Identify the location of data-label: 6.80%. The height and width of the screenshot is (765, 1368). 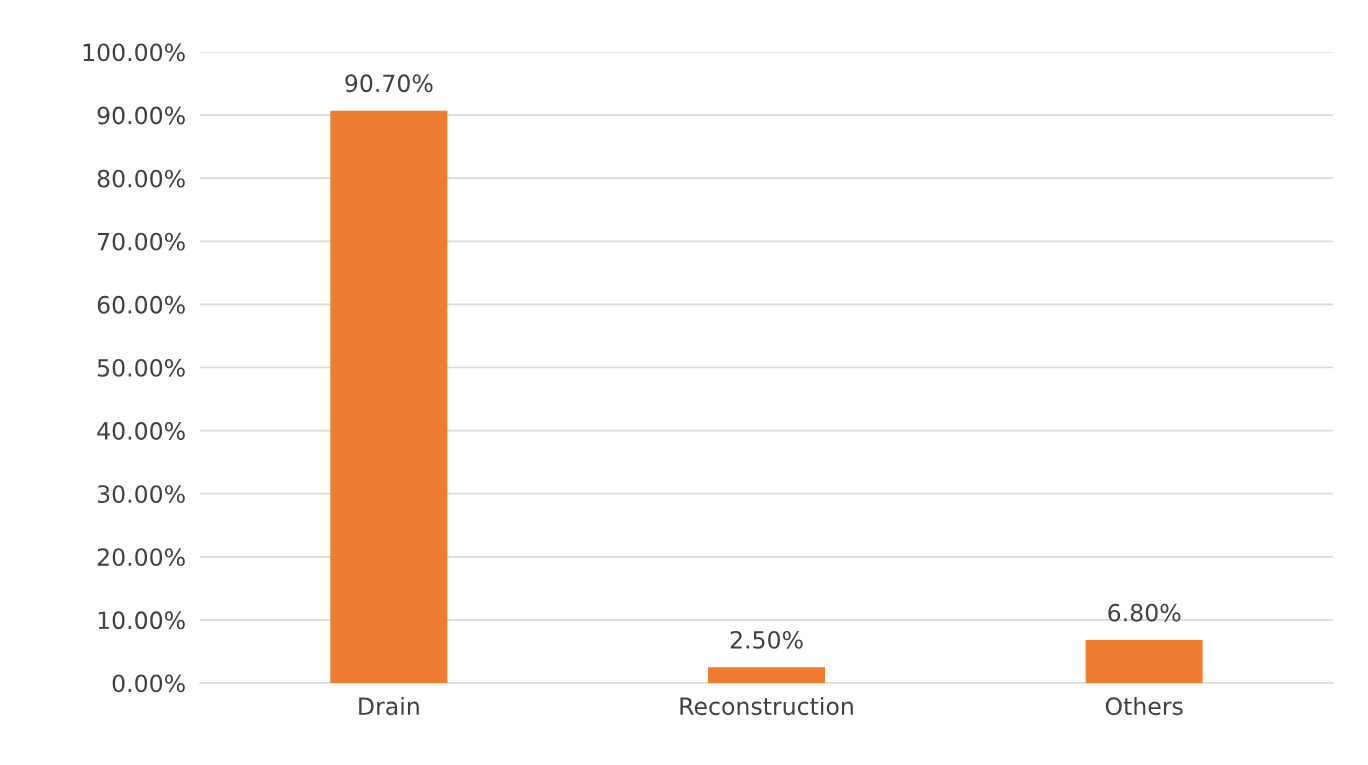
(1144, 612).